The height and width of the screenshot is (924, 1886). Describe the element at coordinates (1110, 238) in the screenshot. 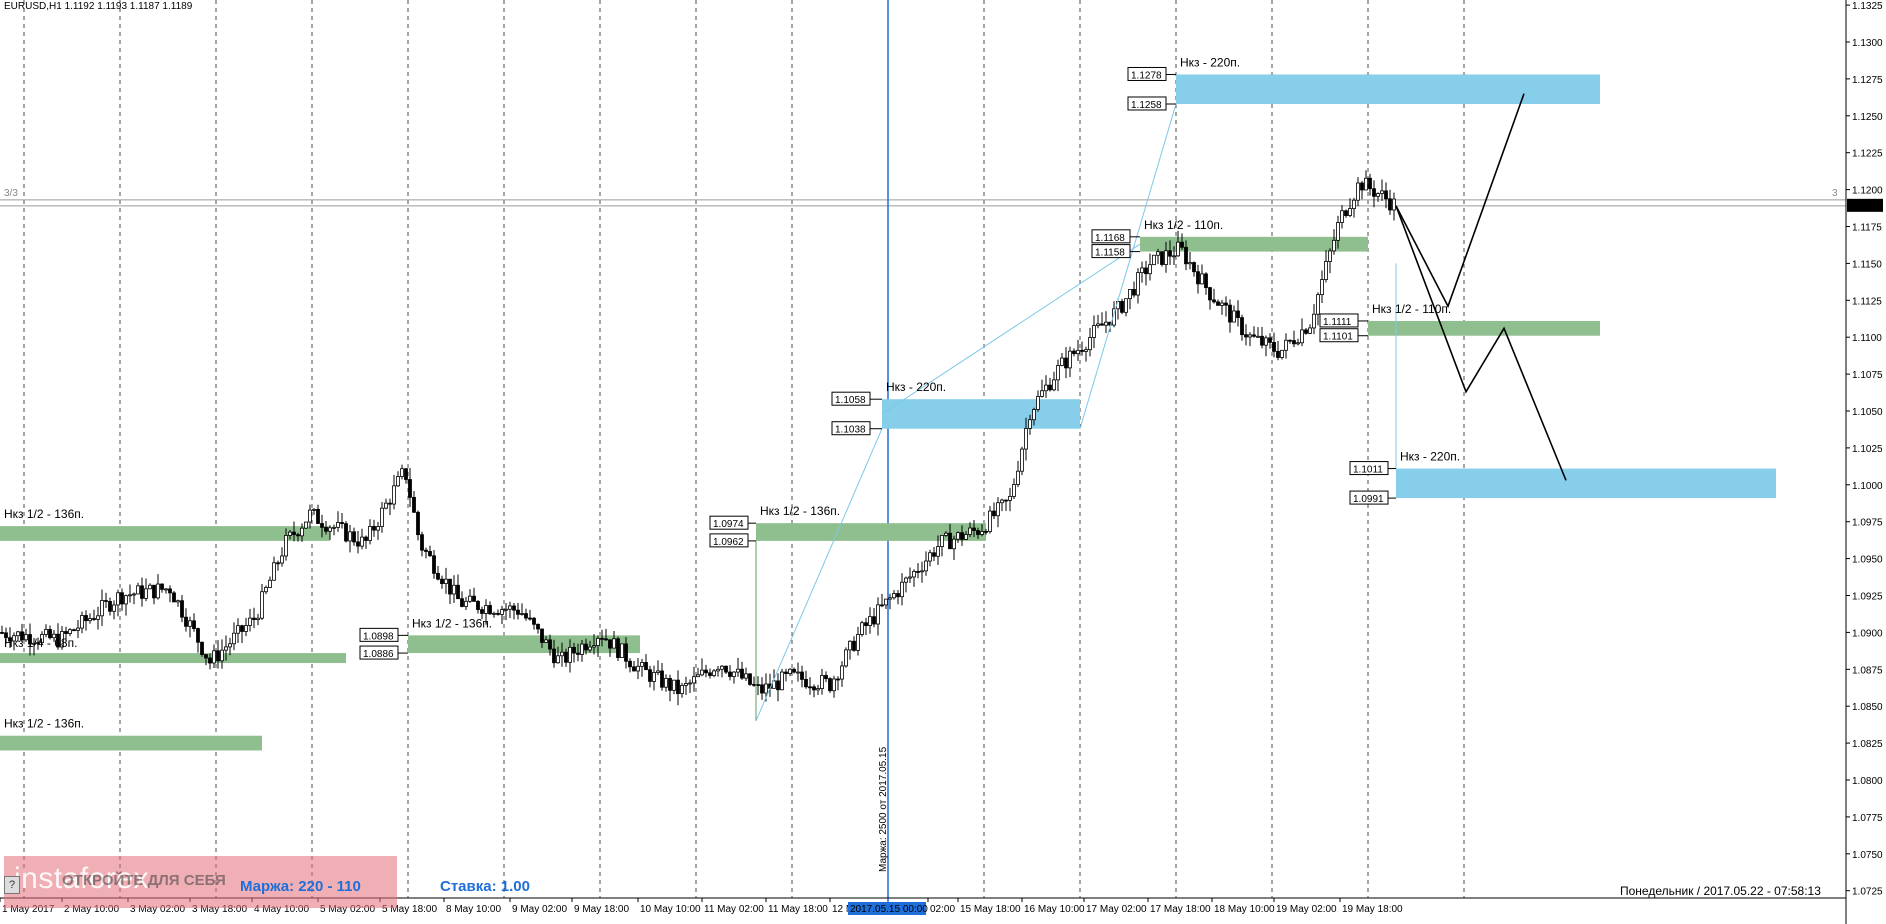

I see `price-box-label: 1.1168` at that location.